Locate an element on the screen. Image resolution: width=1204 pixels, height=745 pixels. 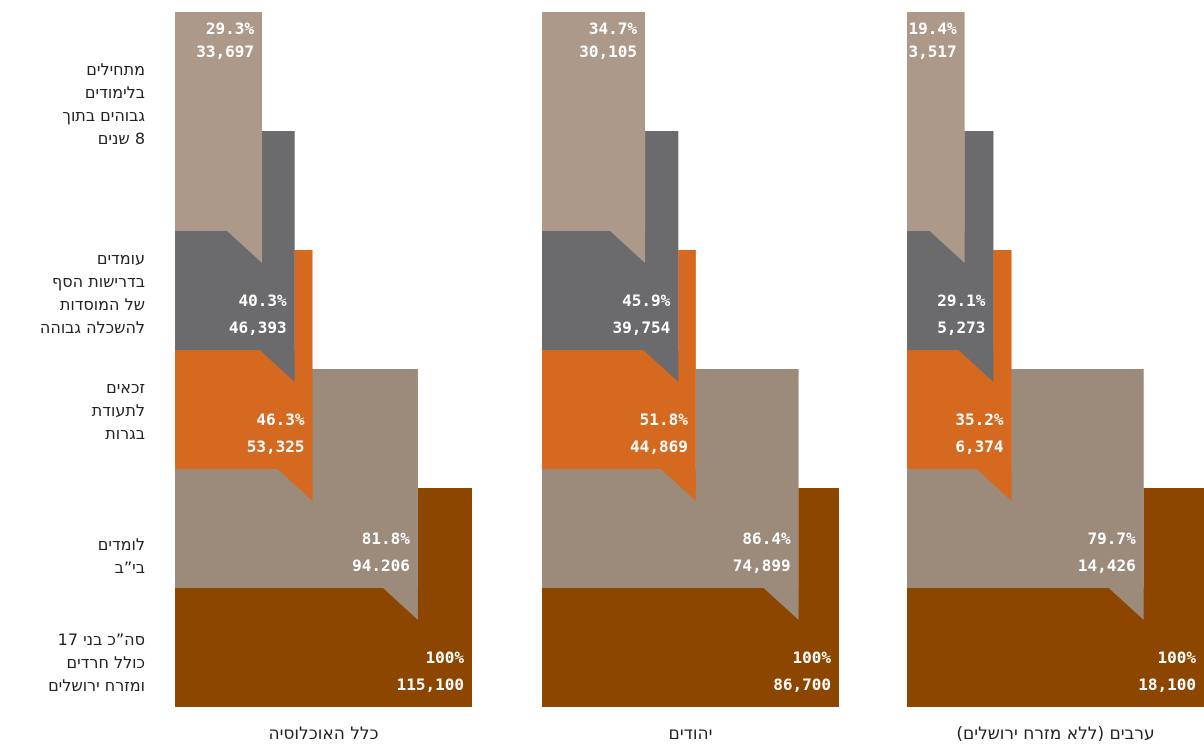
count-label: 86,700 is located at coordinates (802, 684).